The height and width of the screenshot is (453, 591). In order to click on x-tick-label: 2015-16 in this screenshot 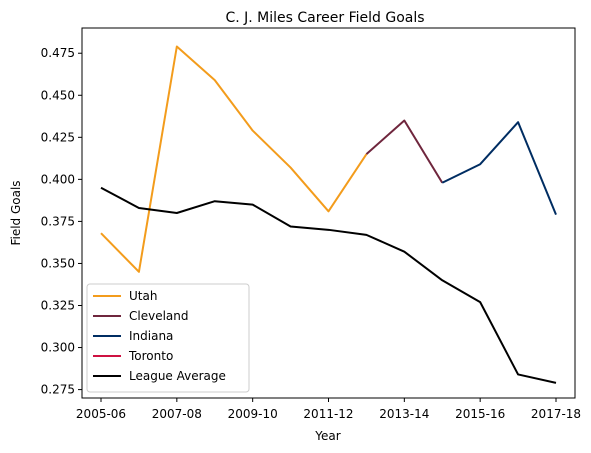, I will do `click(480, 414)`.